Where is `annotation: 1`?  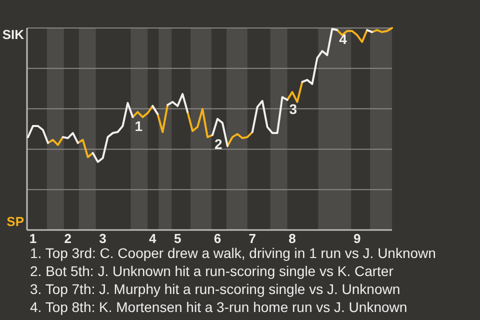
annotation: 1 is located at coordinates (138, 126).